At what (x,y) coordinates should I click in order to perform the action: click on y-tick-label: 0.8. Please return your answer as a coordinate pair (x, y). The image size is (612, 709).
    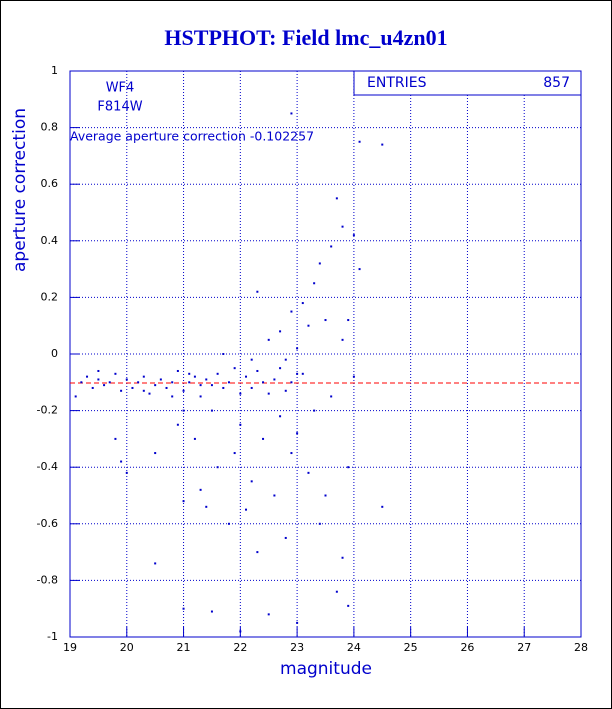
    Looking at the image, I should click on (50, 127).